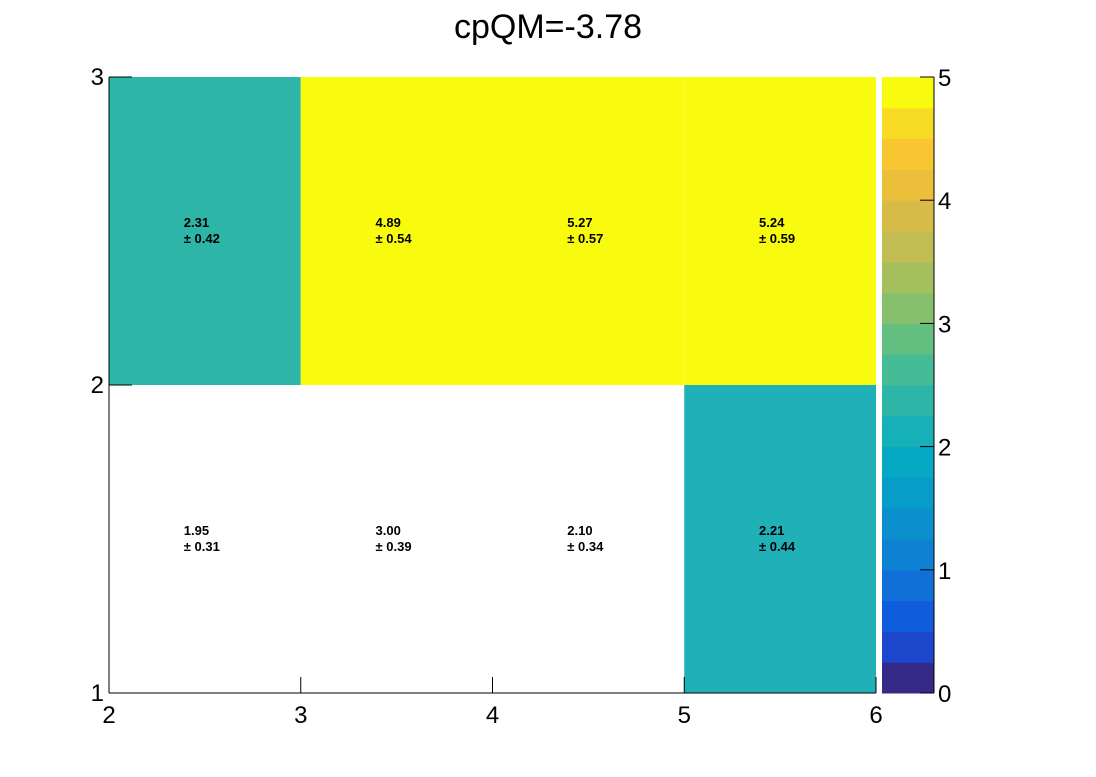 The height and width of the screenshot is (777, 1096). I want to click on palette-tick-label: 2, so click(944, 448).